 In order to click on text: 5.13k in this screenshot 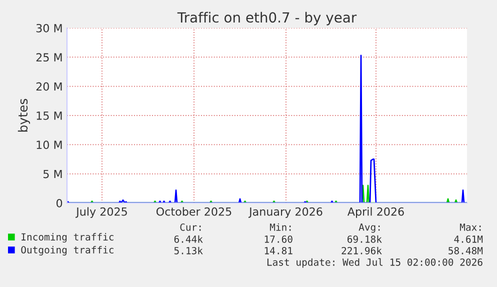, I will do `click(188, 250)`.